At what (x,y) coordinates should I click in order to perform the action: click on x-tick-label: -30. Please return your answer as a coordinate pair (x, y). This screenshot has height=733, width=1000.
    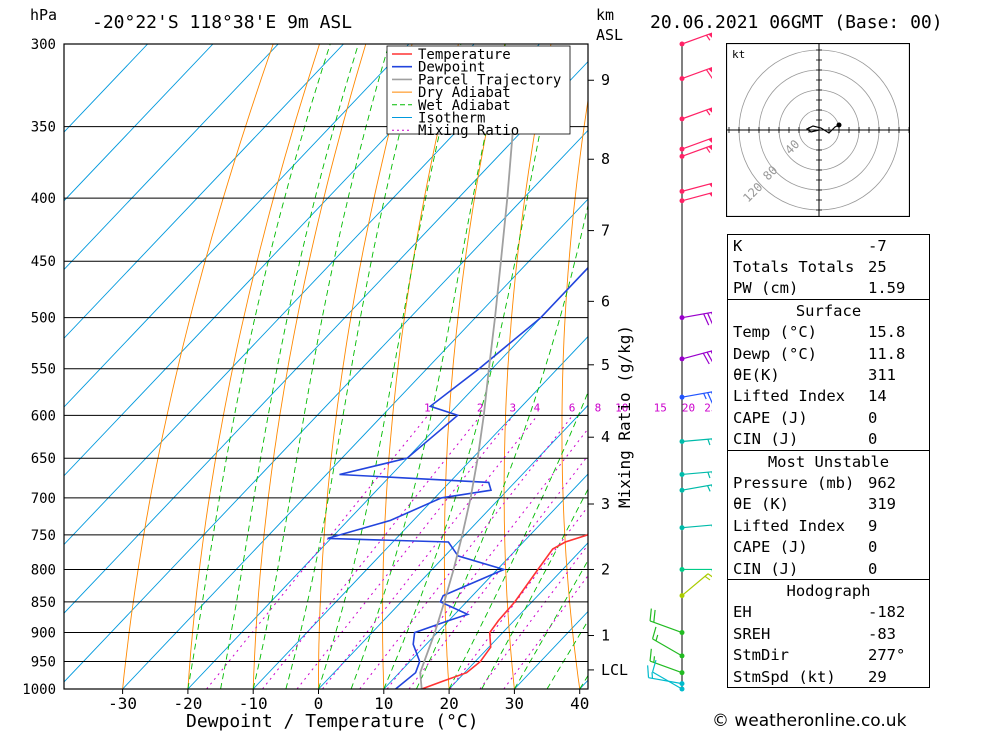
    Looking at the image, I should click on (122, 703).